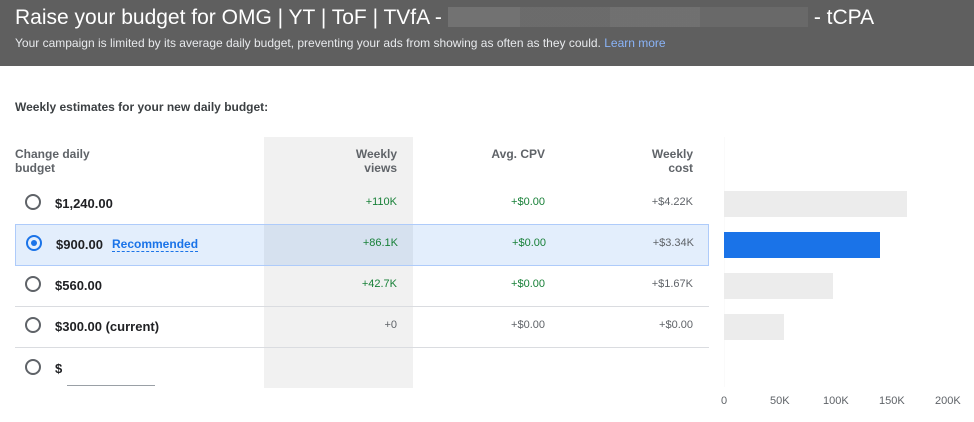  I want to click on chart-axis-line, so click(724, 262).